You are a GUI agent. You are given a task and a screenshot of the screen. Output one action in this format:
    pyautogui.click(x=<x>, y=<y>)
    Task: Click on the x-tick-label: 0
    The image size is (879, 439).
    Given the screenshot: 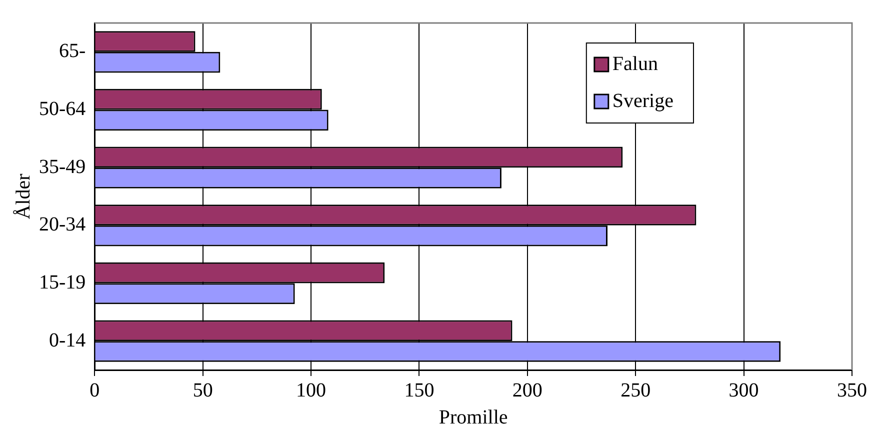 What is the action you would take?
    pyautogui.click(x=95, y=390)
    